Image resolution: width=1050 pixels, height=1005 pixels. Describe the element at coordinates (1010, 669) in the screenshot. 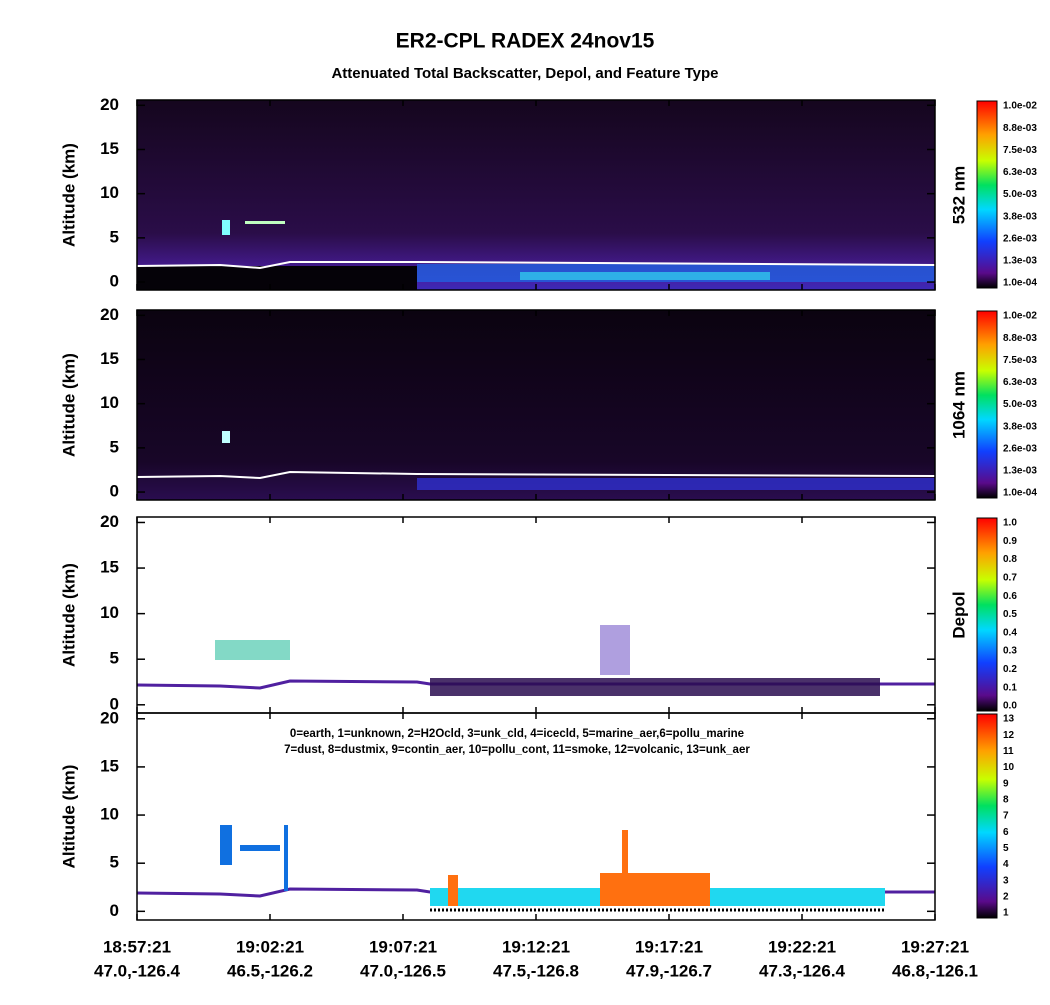

I see `colorbar-tick-label: 0.2` at that location.